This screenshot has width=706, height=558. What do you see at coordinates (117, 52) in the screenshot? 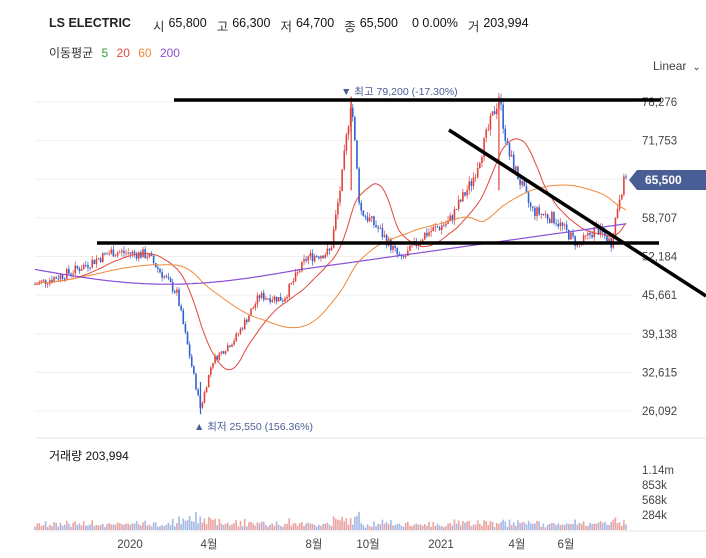
I see `moving-average-legend: 이동평균 5 20 60 200` at bounding box center [117, 52].